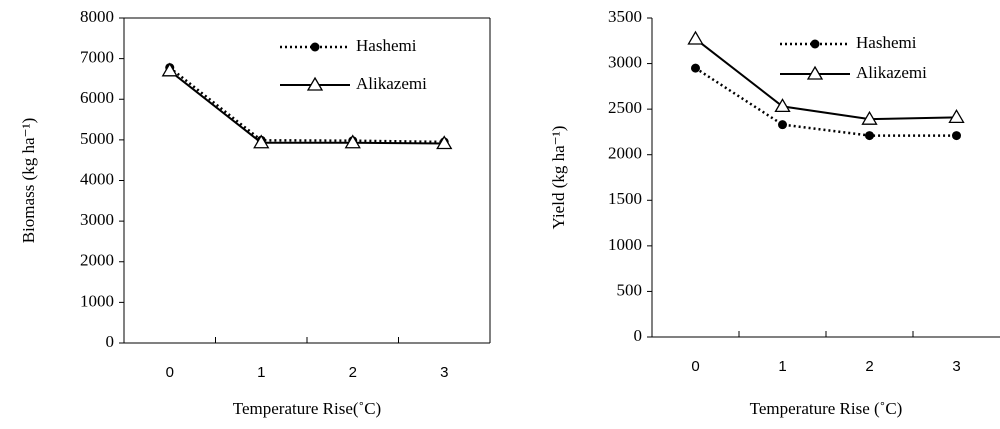  I want to click on y-tick-label: 7000, so click(97, 57).